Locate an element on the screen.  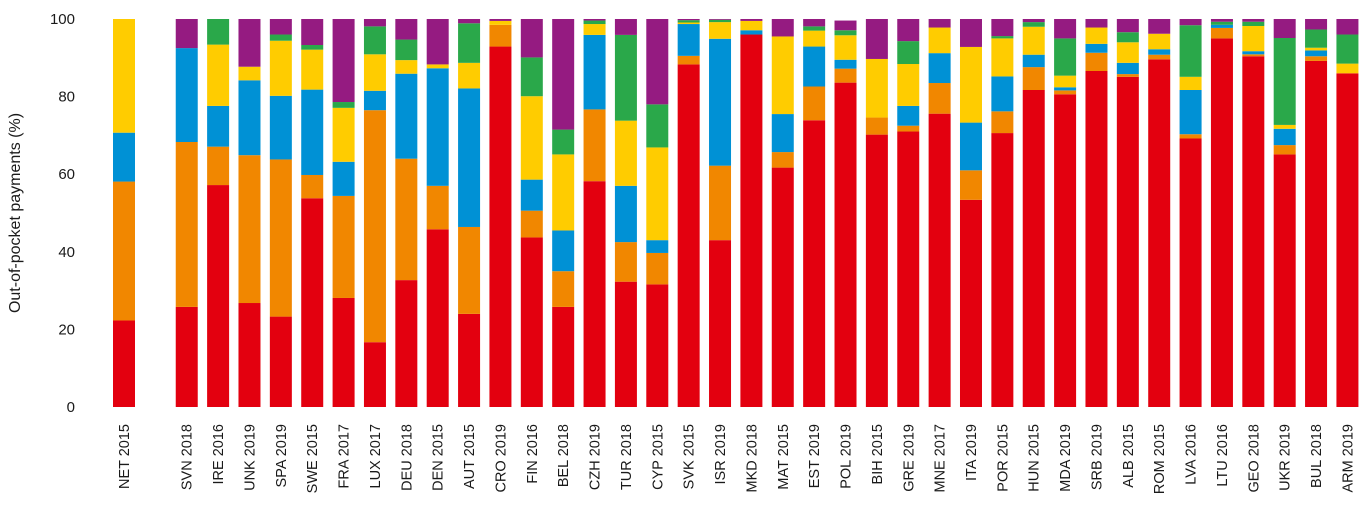
x-tick-label: SWE 2015 is located at coordinates (313, 458).